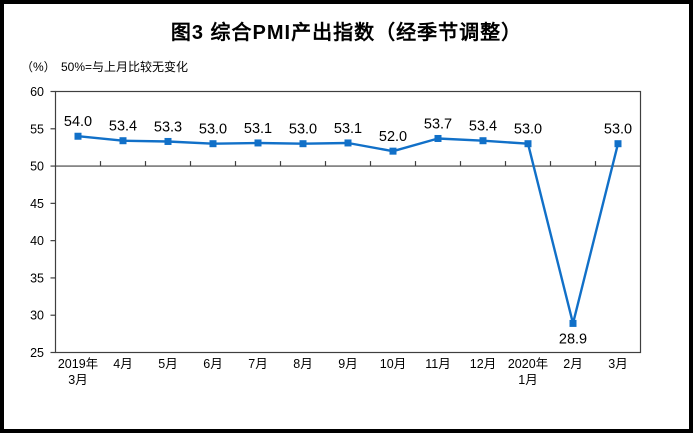 The width and height of the screenshot is (693, 433). What do you see at coordinates (38, 67) in the screenshot?
I see `y-axis-unit-label: （%）` at bounding box center [38, 67].